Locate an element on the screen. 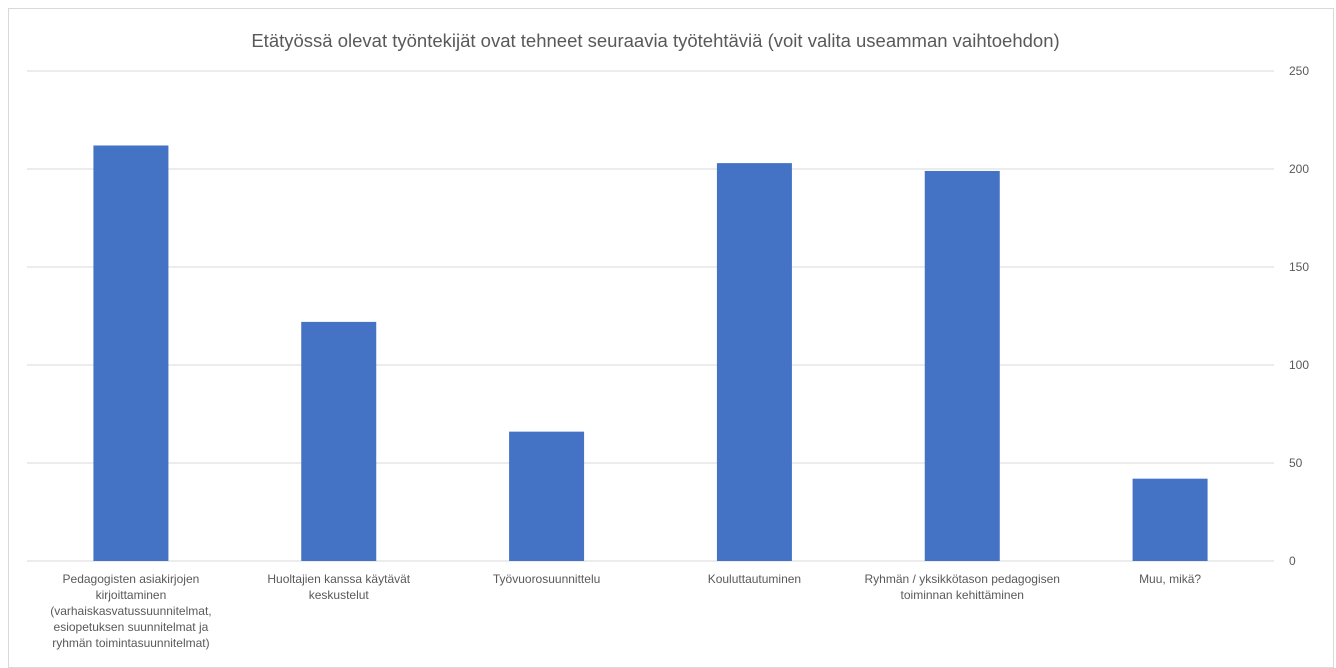 The height and width of the screenshot is (668, 1336). y-tick-label: 150 is located at coordinates (1299, 267).